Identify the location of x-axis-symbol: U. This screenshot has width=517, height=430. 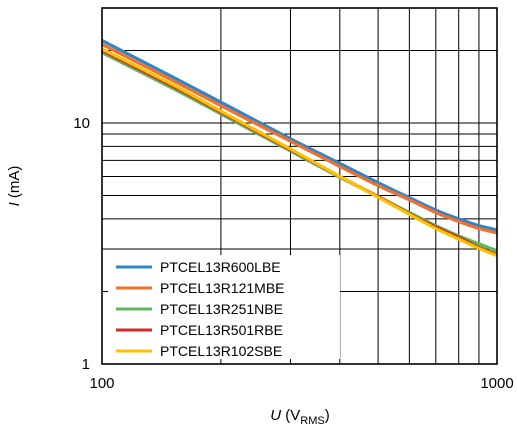
(275, 415).